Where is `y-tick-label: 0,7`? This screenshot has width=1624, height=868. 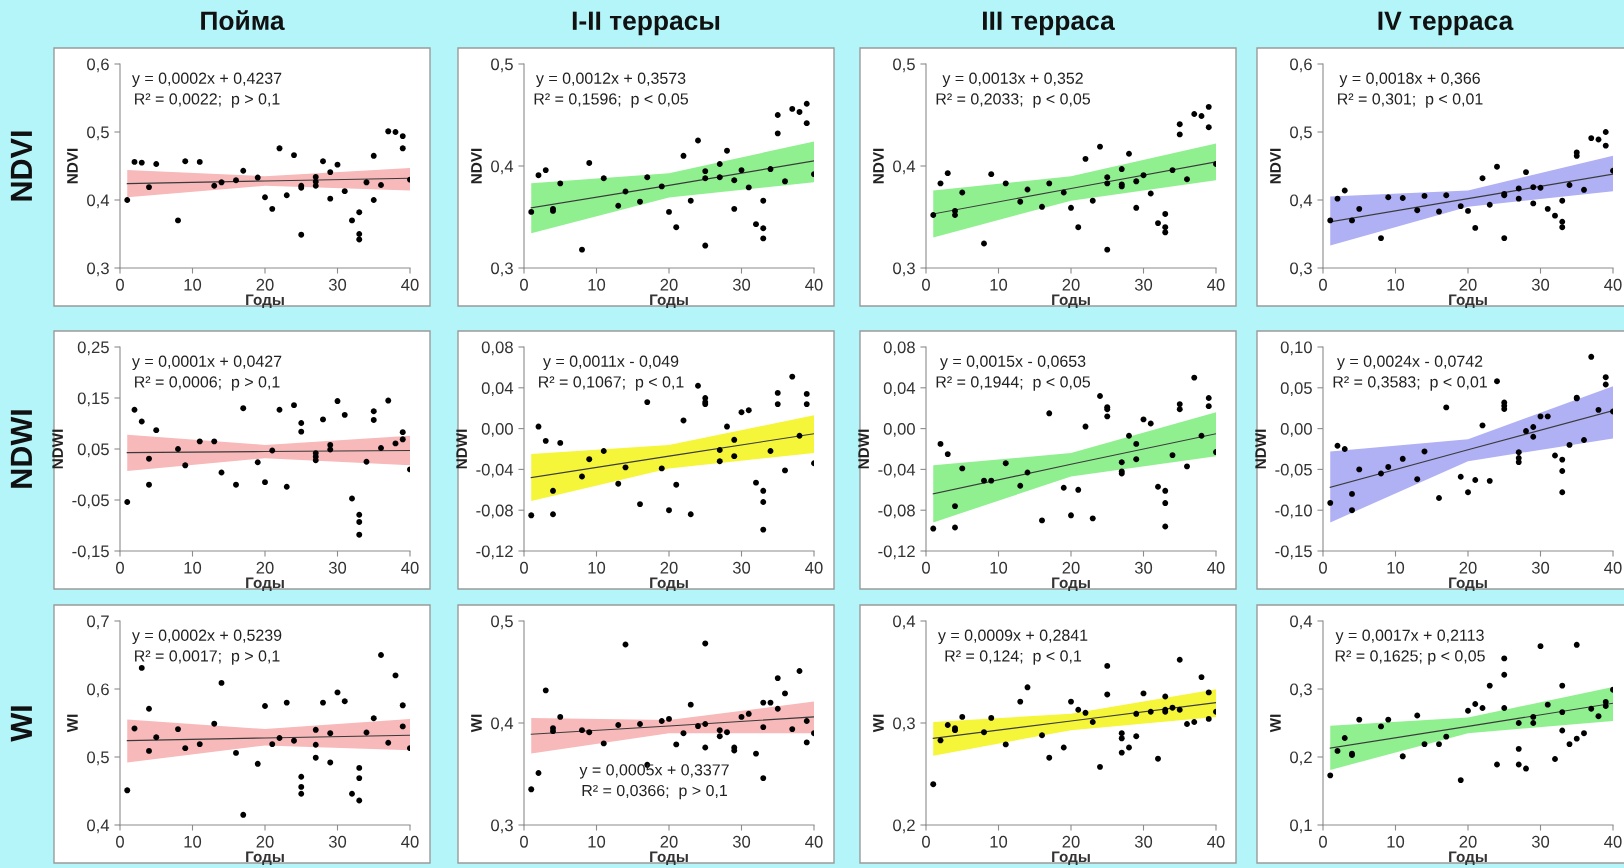 y-tick-label: 0,7 is located at coordinates (98, 622).